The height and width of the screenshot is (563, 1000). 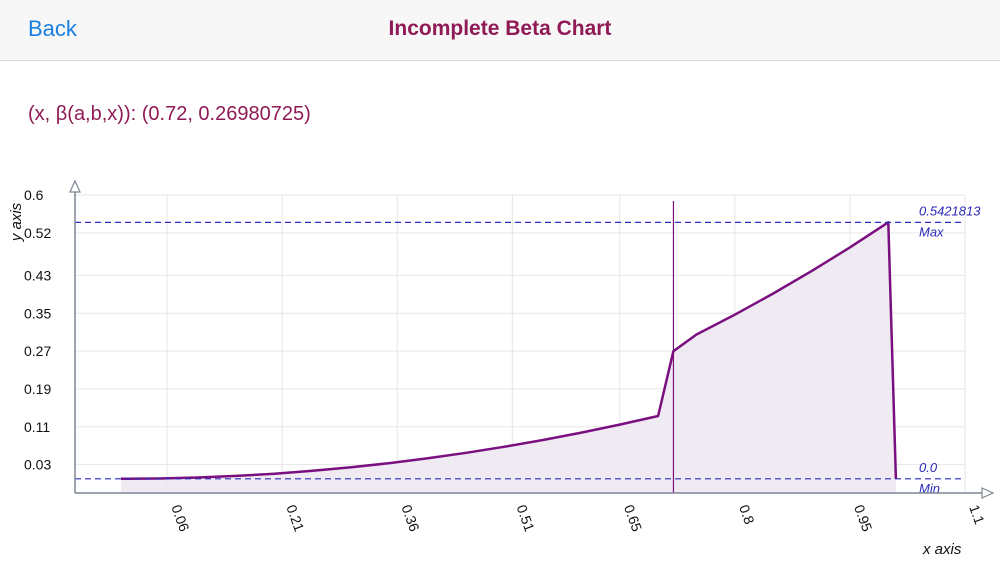 What do you see at coordinates (37, 313) in the screenshot?
I see `y-tick-label: 0.35` at bounding box center [37, 313].